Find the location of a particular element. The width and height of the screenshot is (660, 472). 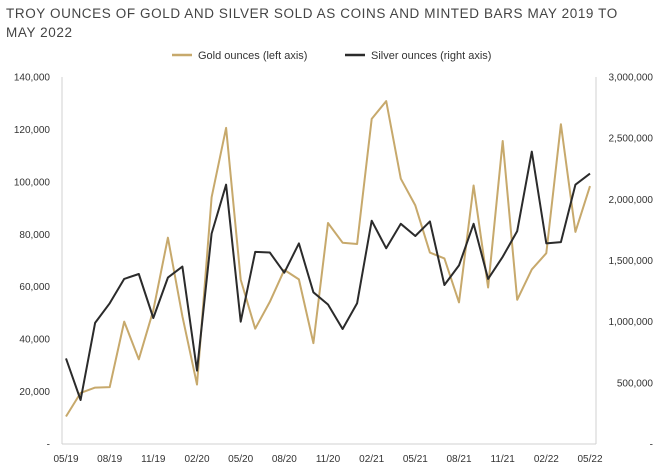

x-tick-label: 02/21 is located at coordinates (371, 459).